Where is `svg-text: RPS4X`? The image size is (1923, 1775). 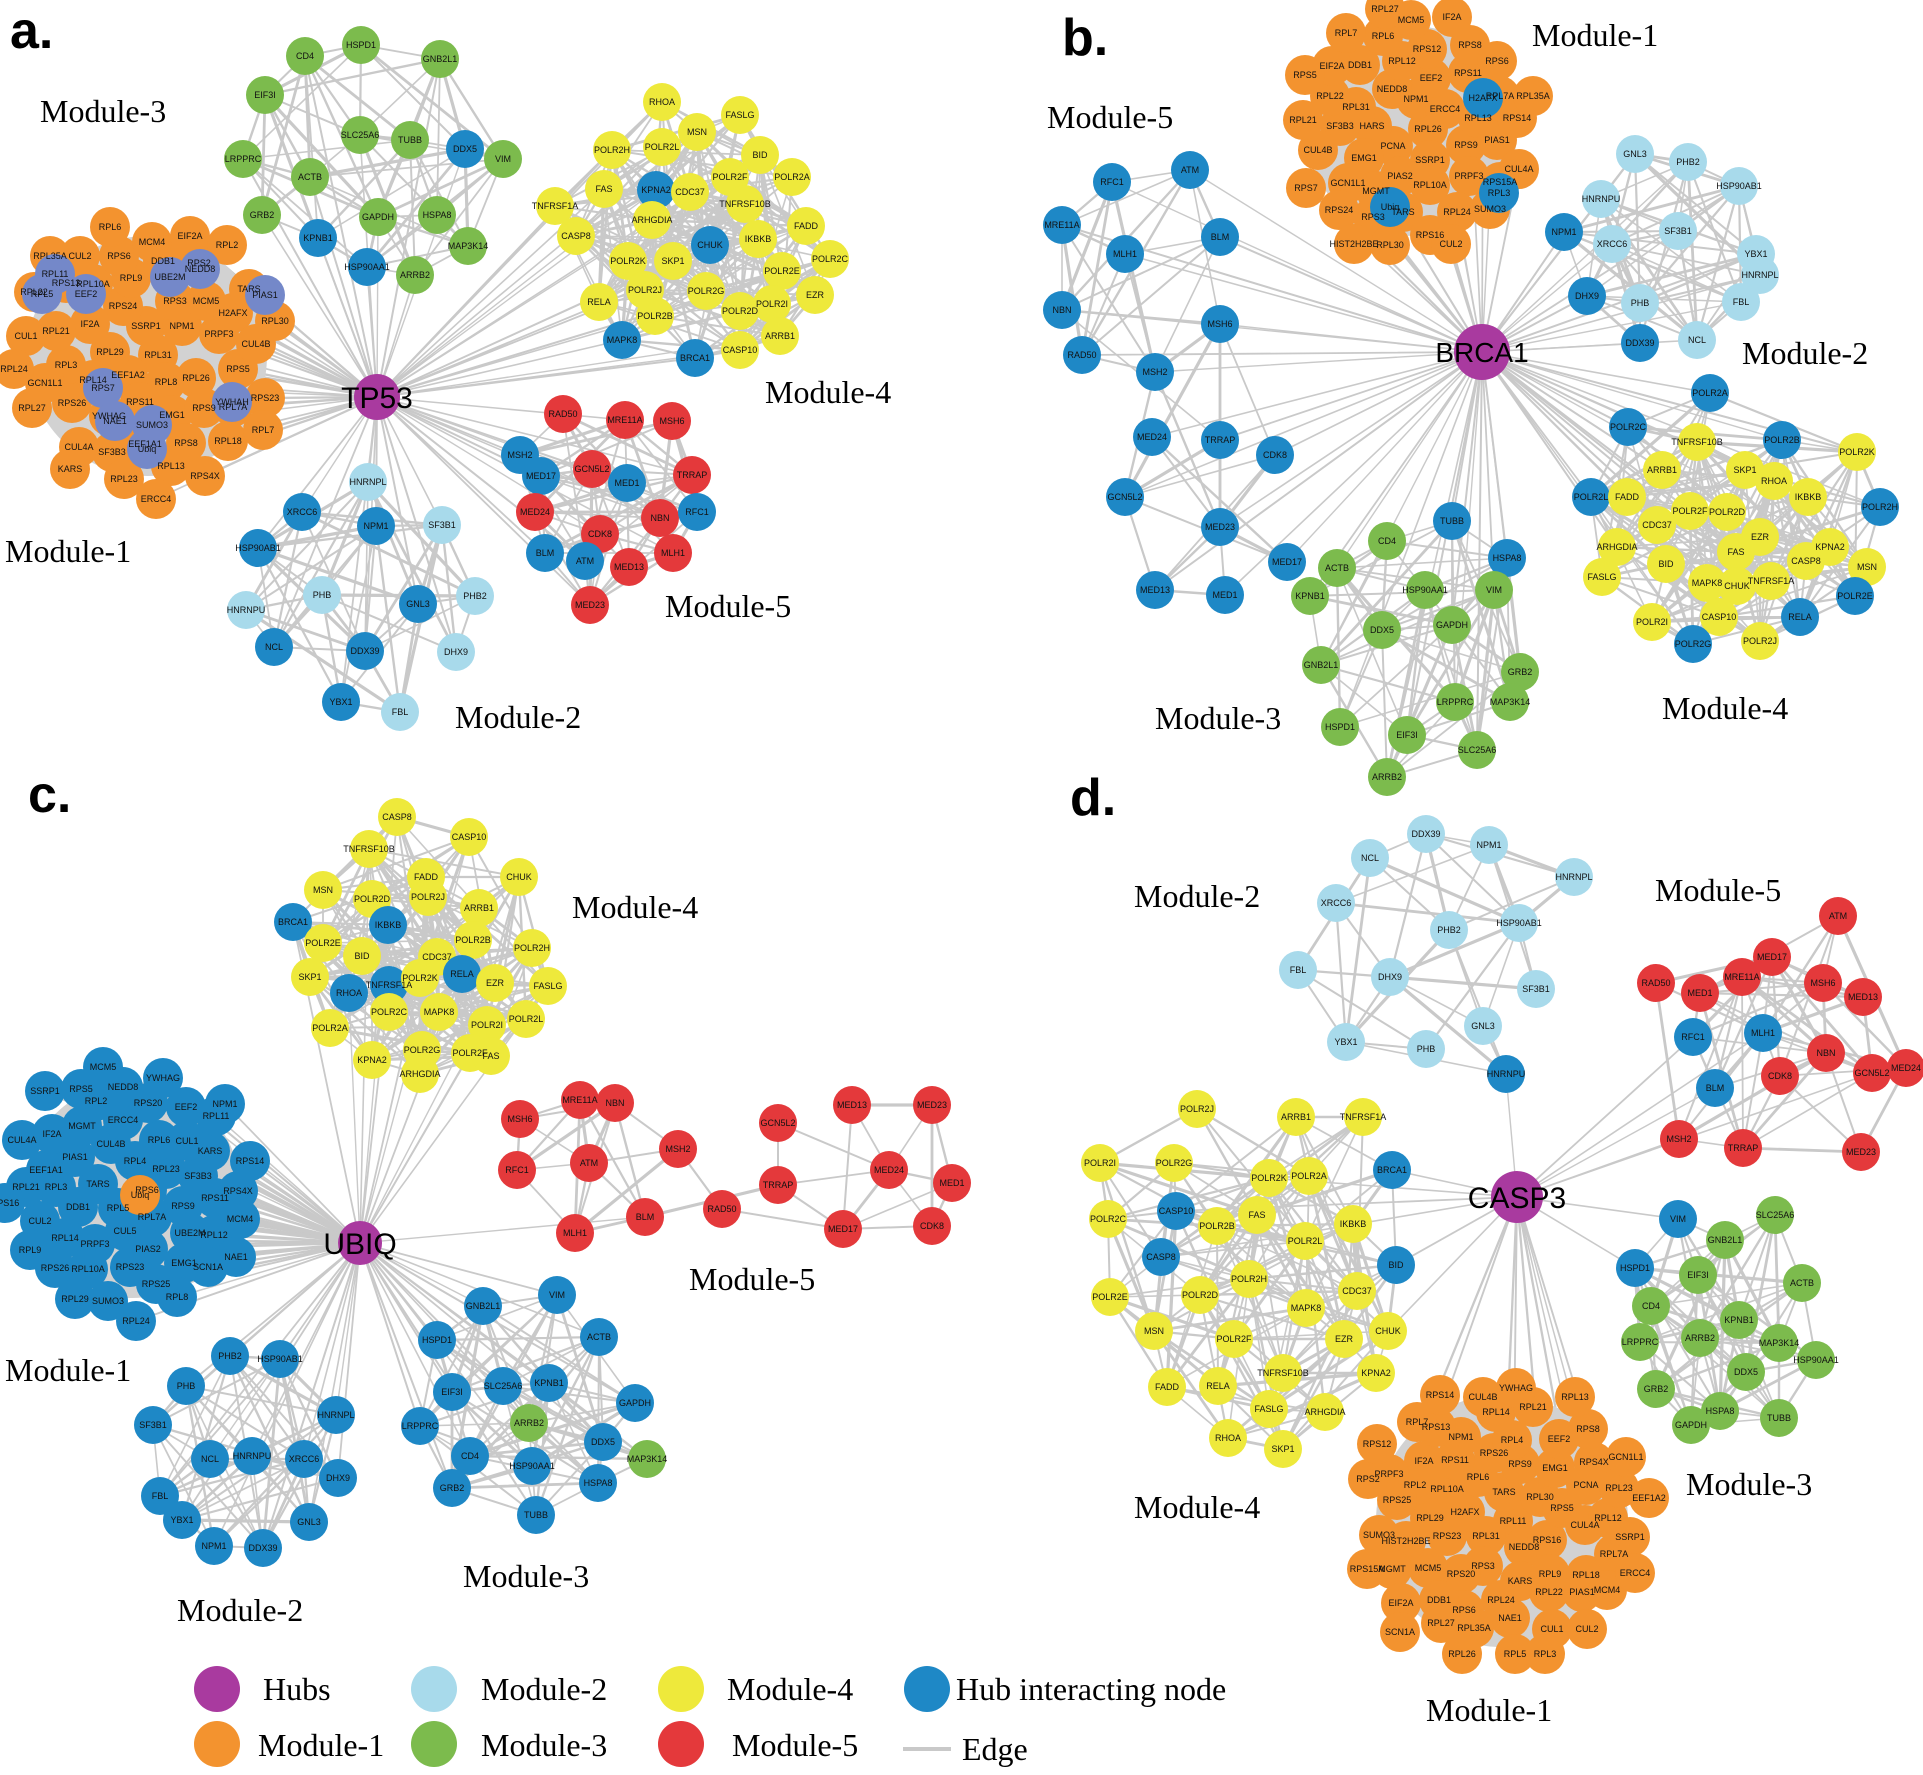
svg-text: RPS4X is located at coordinates (1594, 1462).